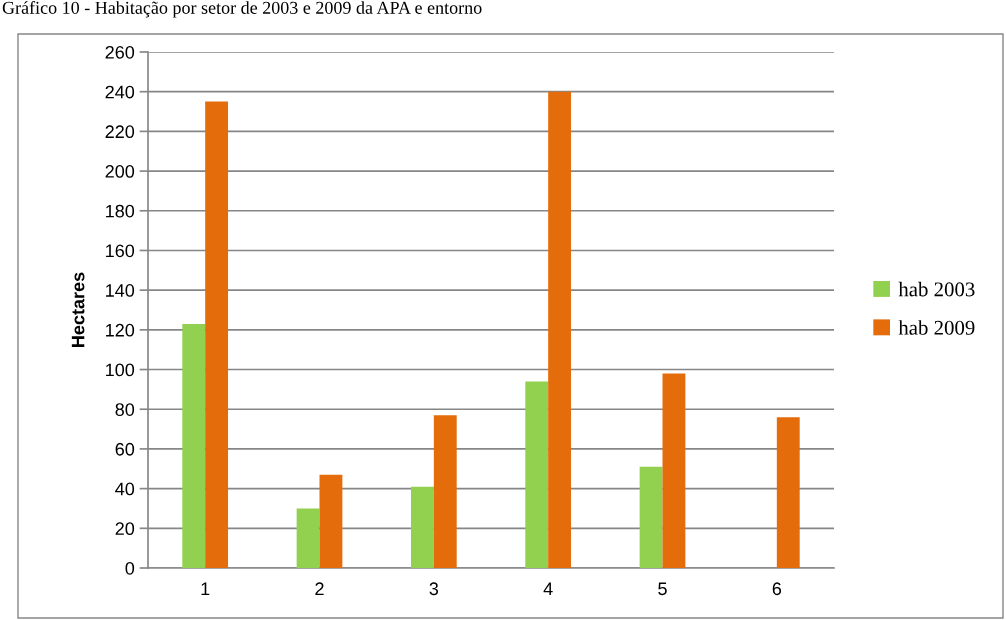 Image resolution: width=1006 pixels, height=620 pixels. Describe the element at coordinates (125, 529) in the screenshot. I see `y-tick-label: 20` at that location.